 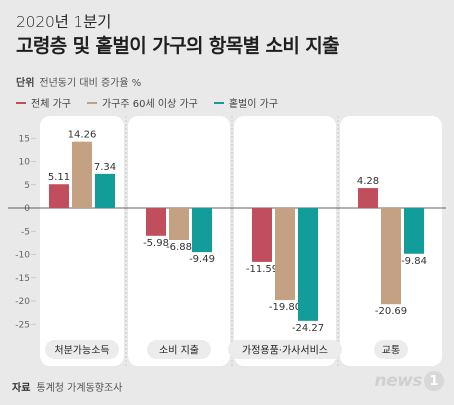 I want to click on legend-item-senior: 가구주 60세 이상 가구, so click(x=142, y=102).